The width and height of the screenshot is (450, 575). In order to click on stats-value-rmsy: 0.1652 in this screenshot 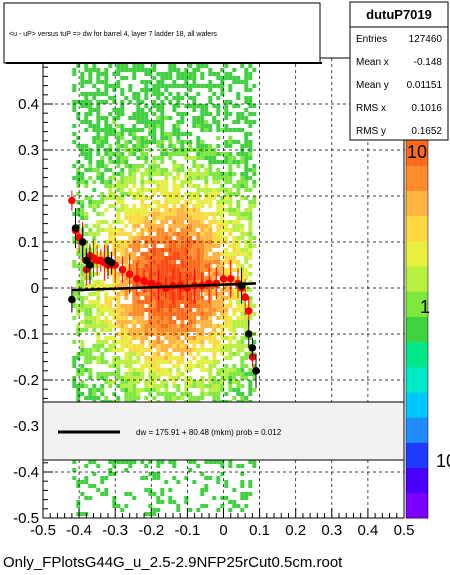, I will do `click(426, 131)`.